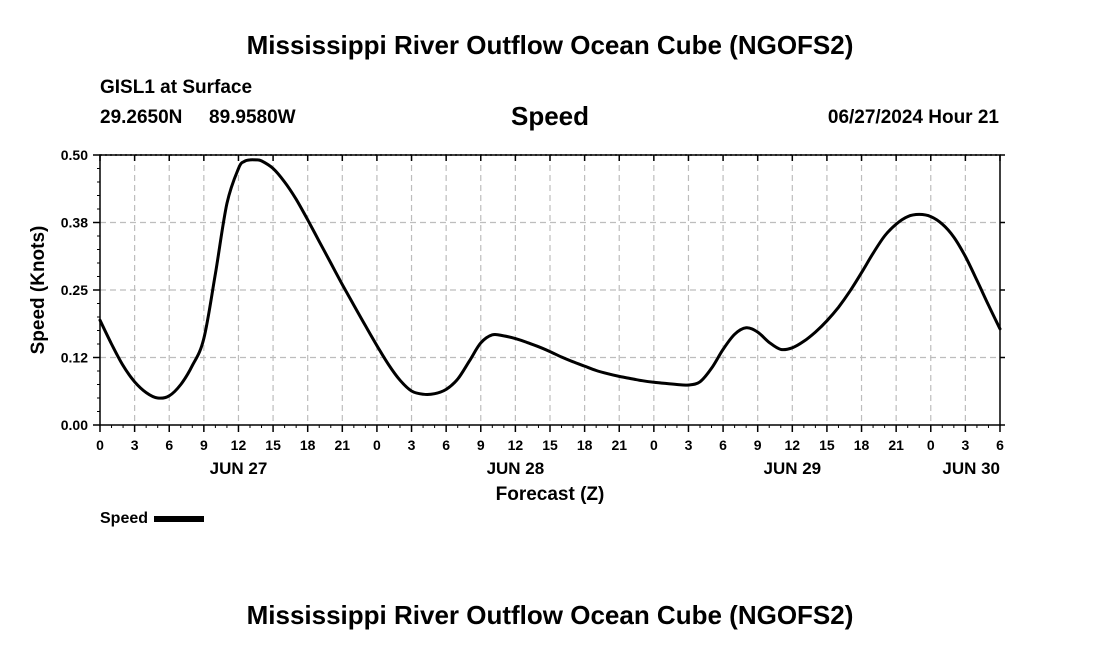 The image size is (1100, 650). What do you see at coordinates (38, 290) in the screenshot?
I see `y-axis-label: Speed (Knots)` at bounding box center [38, 290].